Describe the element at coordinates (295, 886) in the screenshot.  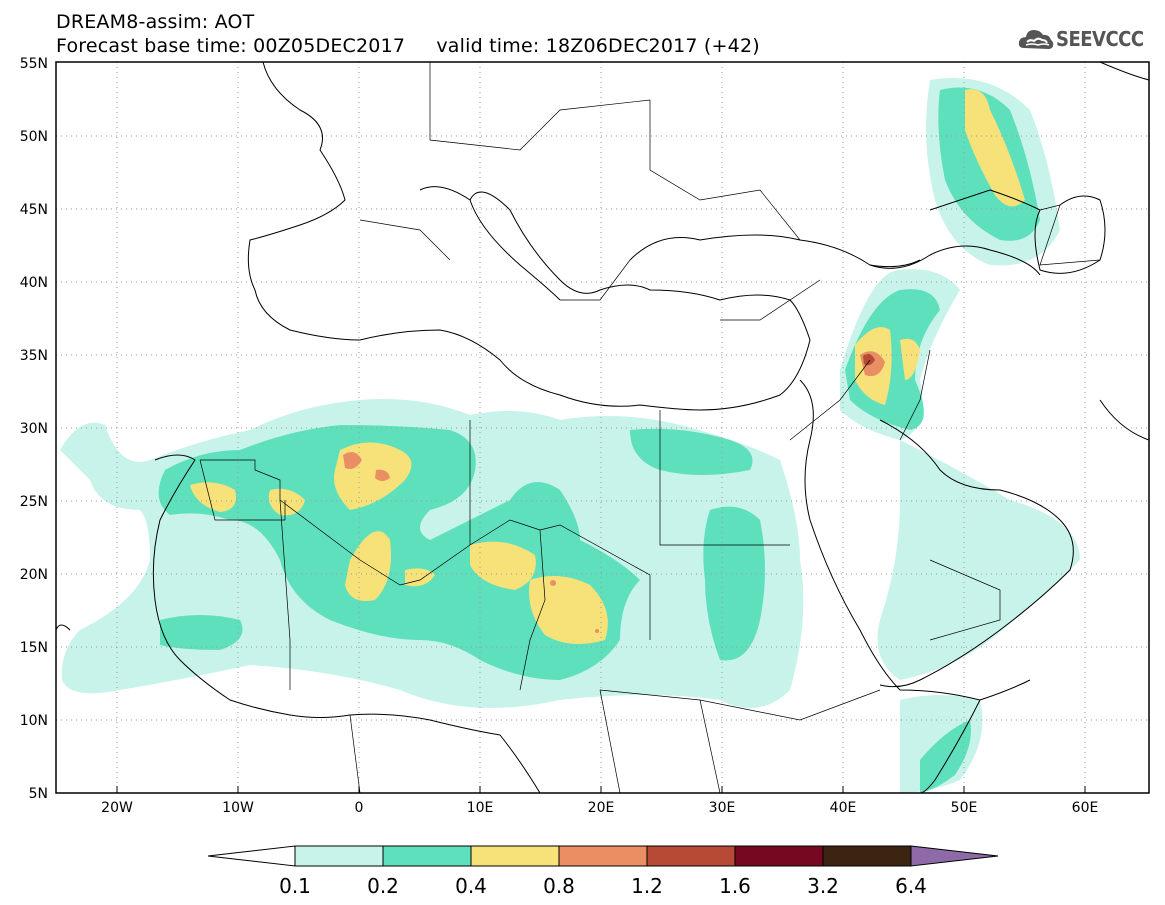
I see `colorbar-label: 0.1` at that location.